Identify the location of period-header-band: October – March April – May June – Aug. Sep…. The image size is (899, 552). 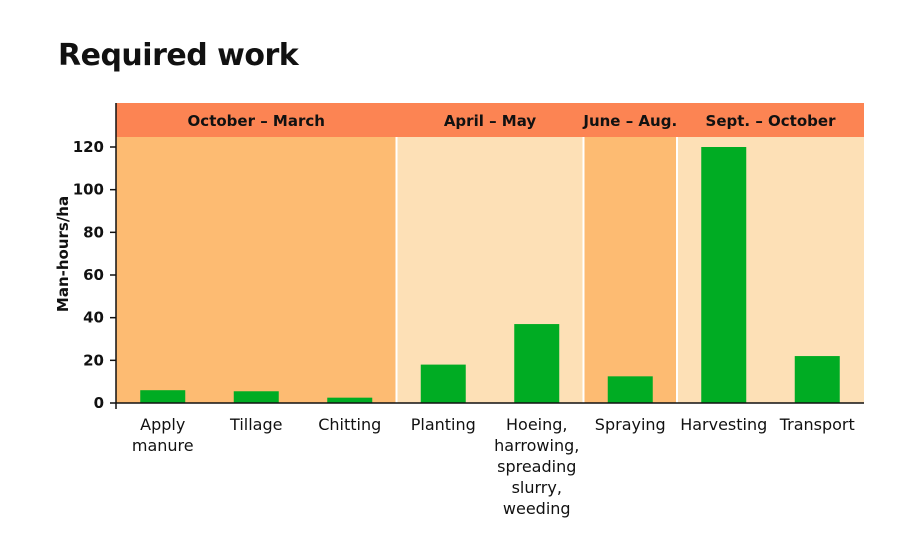
(490, 120).